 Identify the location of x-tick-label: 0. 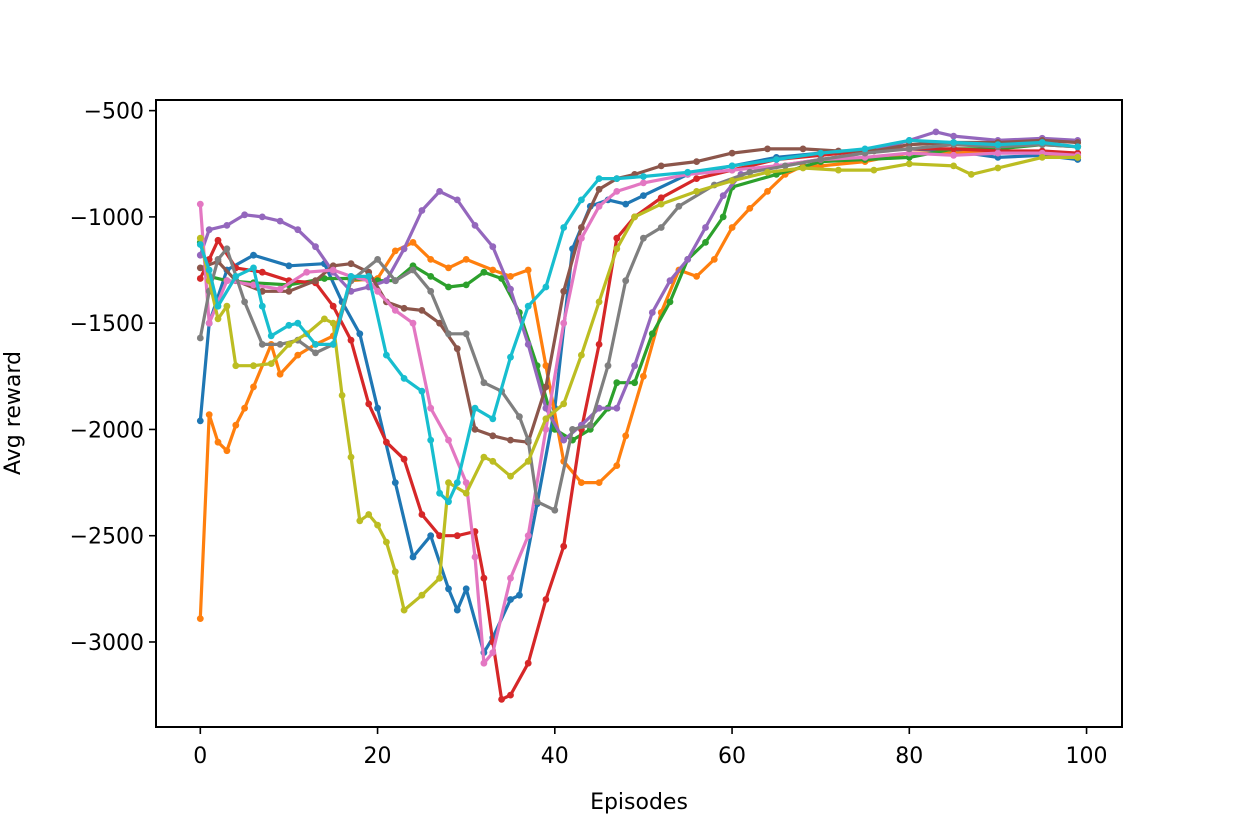
(200, 756).